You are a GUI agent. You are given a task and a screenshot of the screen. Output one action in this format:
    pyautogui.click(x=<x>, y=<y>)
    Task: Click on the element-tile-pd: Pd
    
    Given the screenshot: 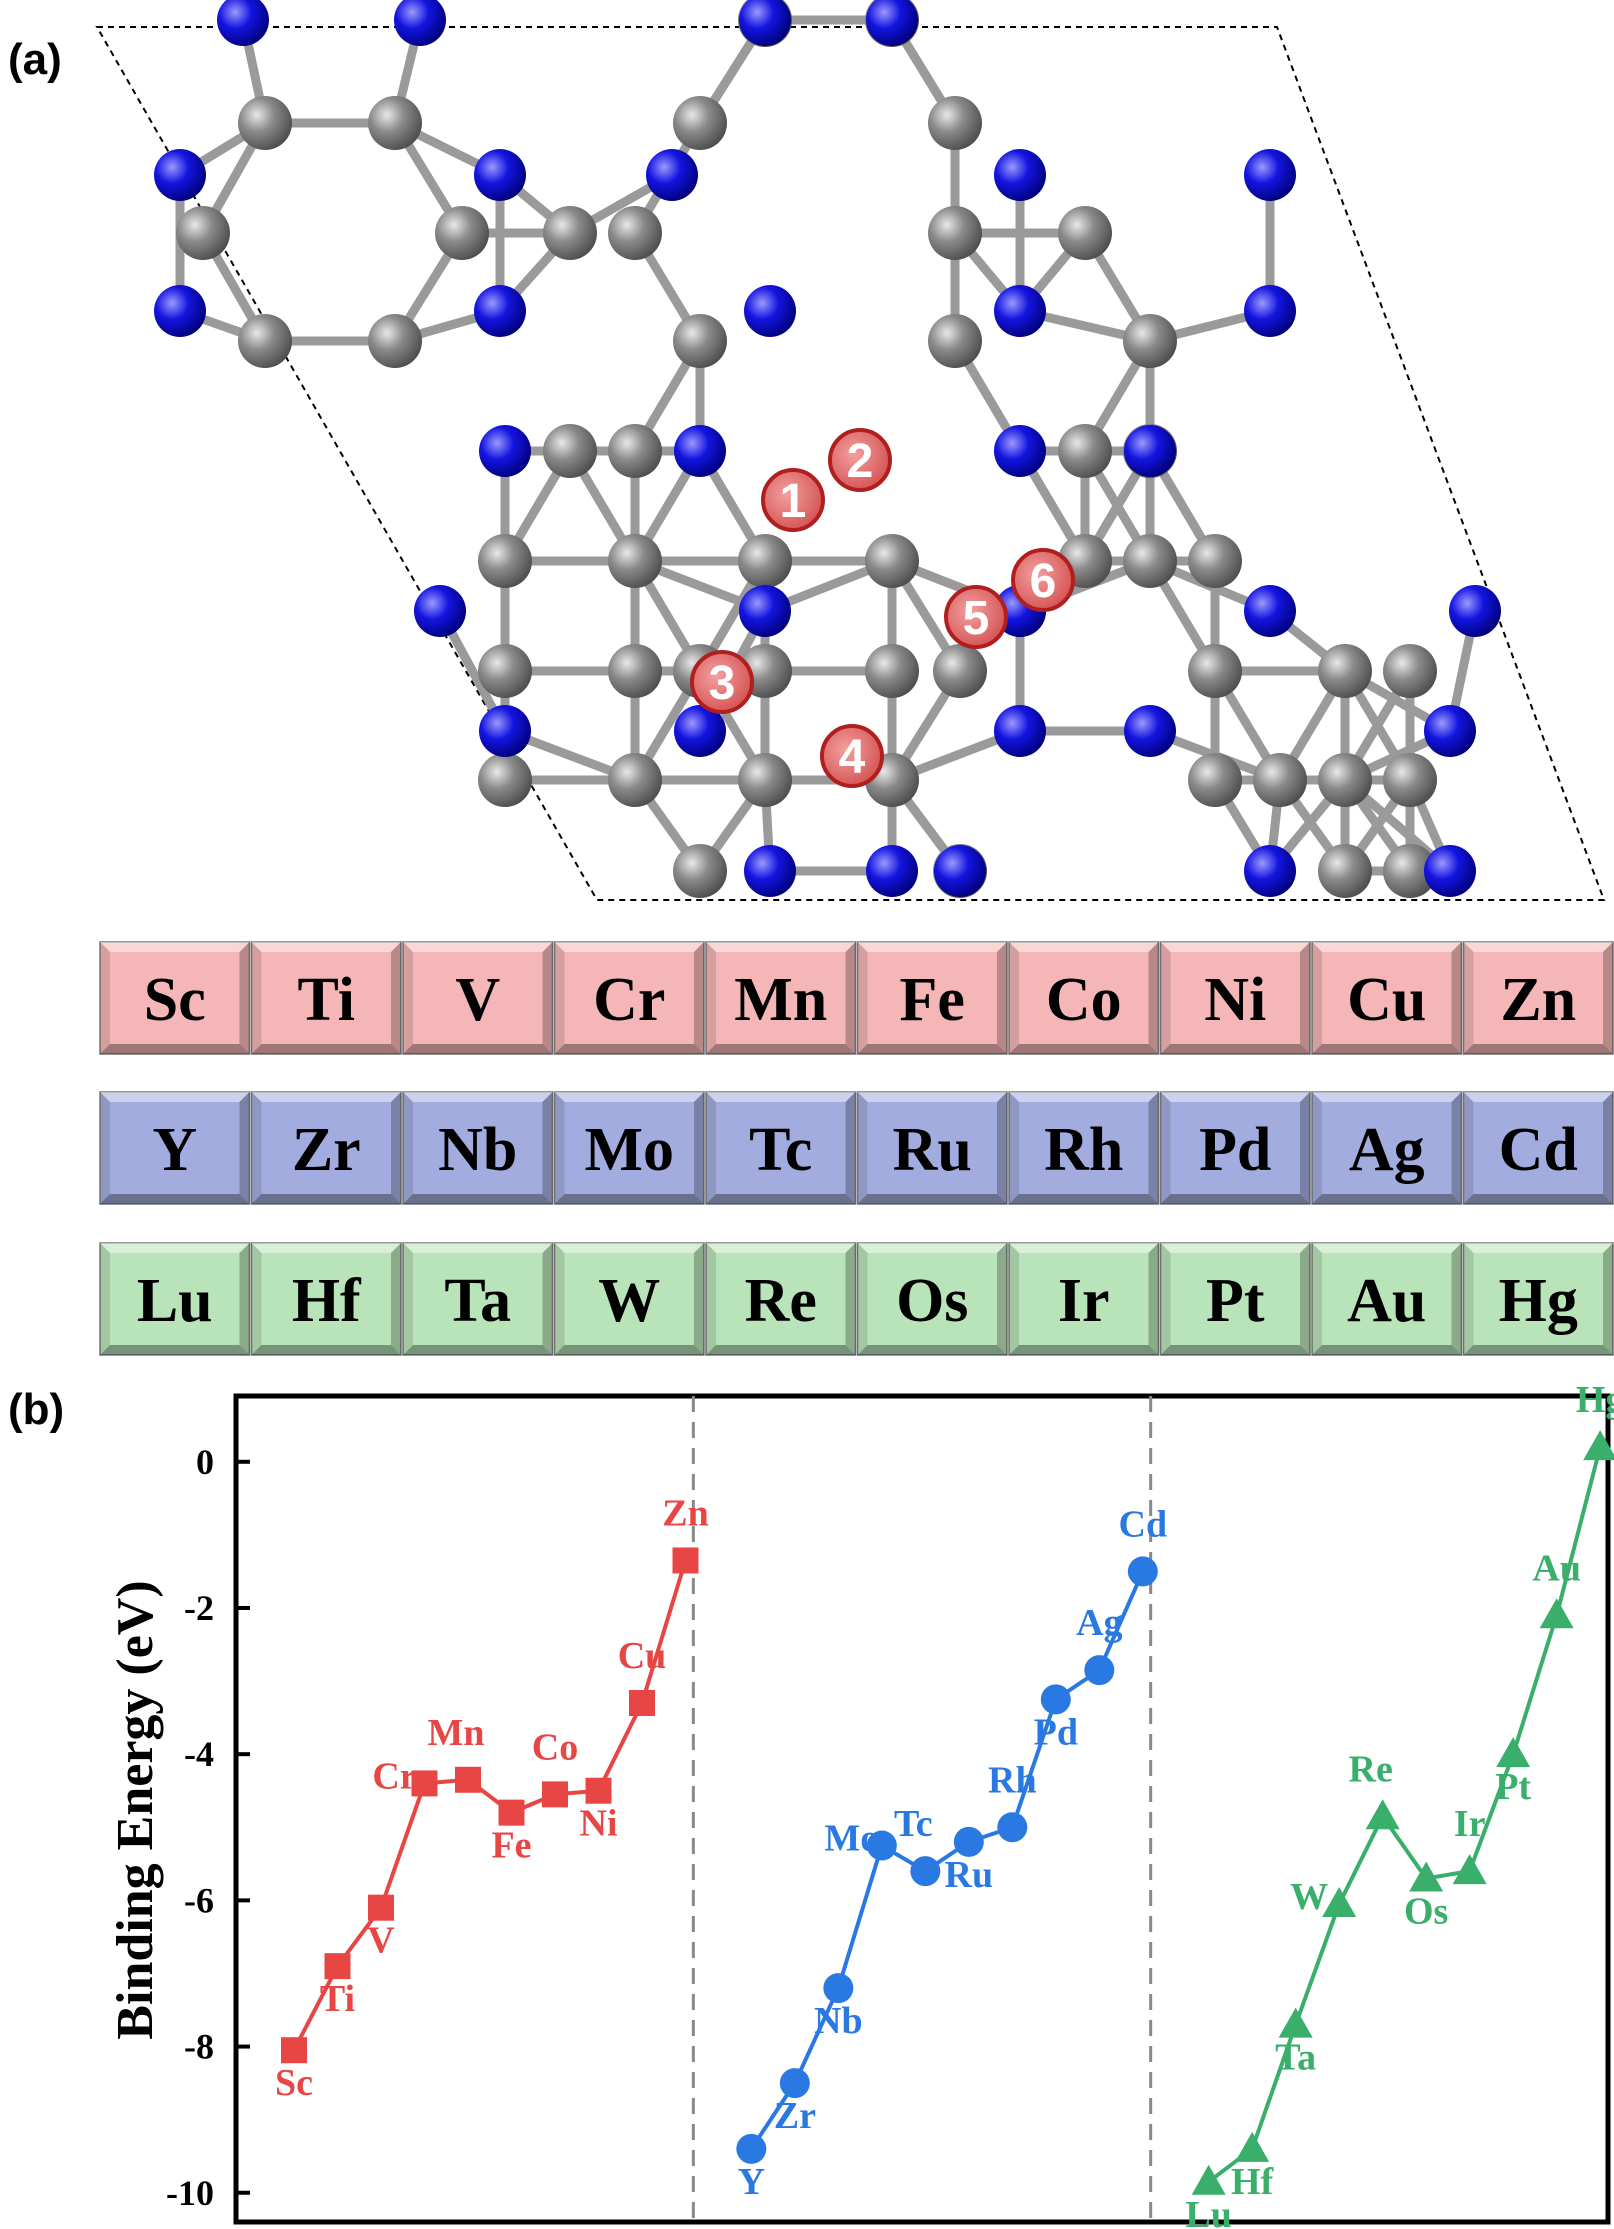 What is the action you would take?
    pyautogui.click(x=1235, y=1148)
    